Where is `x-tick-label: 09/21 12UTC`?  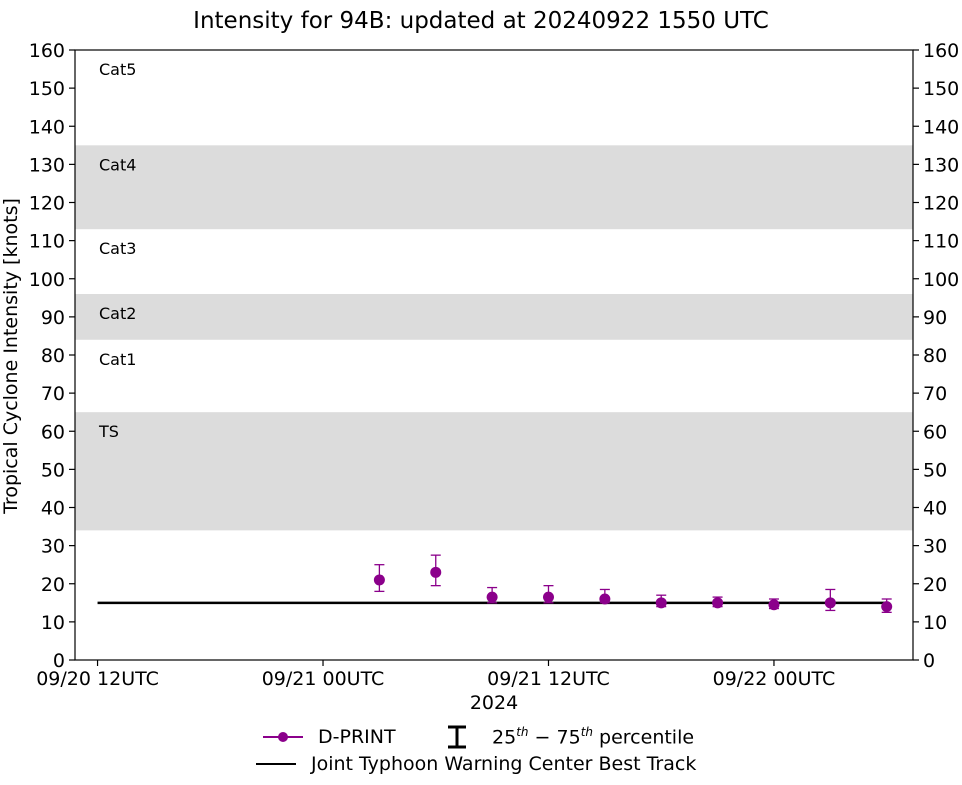
x-tick-label: 09/21 12UTC is located at coordinates (548, 679).